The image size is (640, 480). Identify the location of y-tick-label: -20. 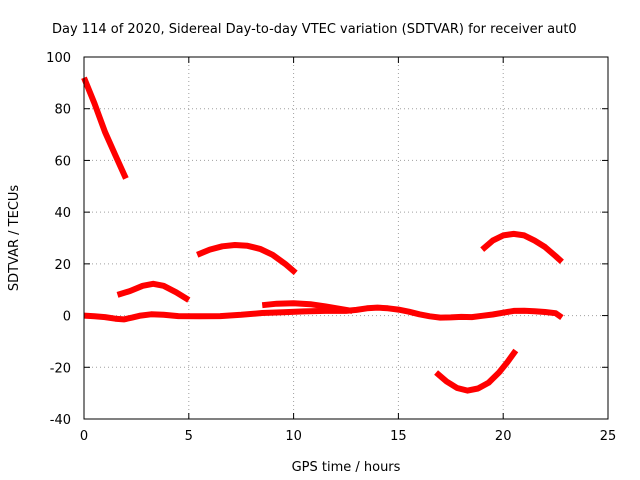
(60, 368).